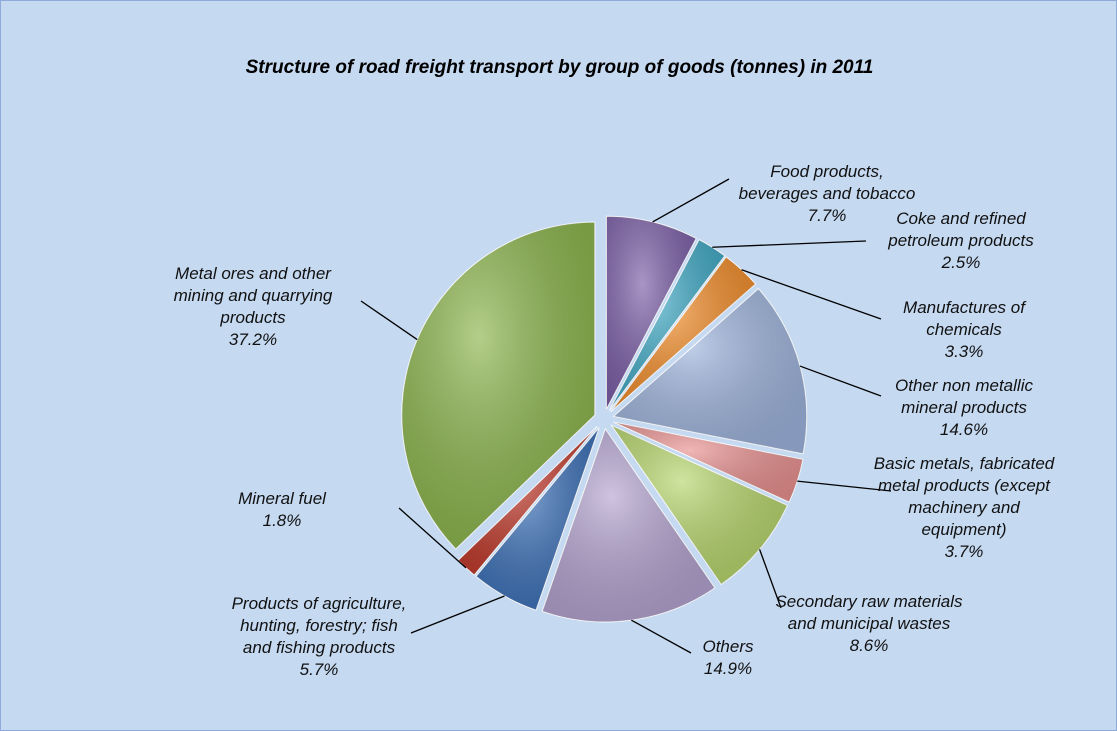  What do you see at coordinates (961, 262) in the screenshot?
I see `value-label: 2.5%` at bounding box center [961, 262].